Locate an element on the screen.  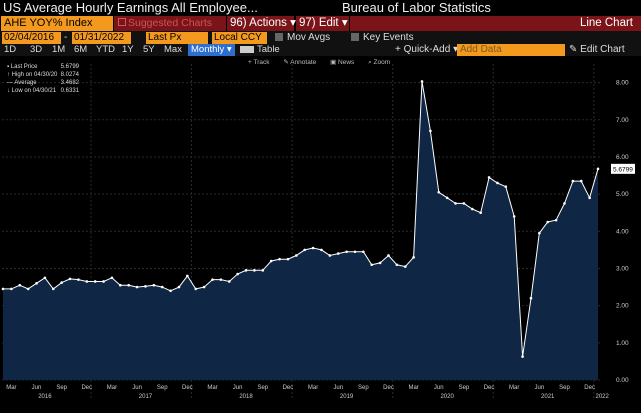
ticker-input: AHE YOY% Index is located at coordinates (57, 23).